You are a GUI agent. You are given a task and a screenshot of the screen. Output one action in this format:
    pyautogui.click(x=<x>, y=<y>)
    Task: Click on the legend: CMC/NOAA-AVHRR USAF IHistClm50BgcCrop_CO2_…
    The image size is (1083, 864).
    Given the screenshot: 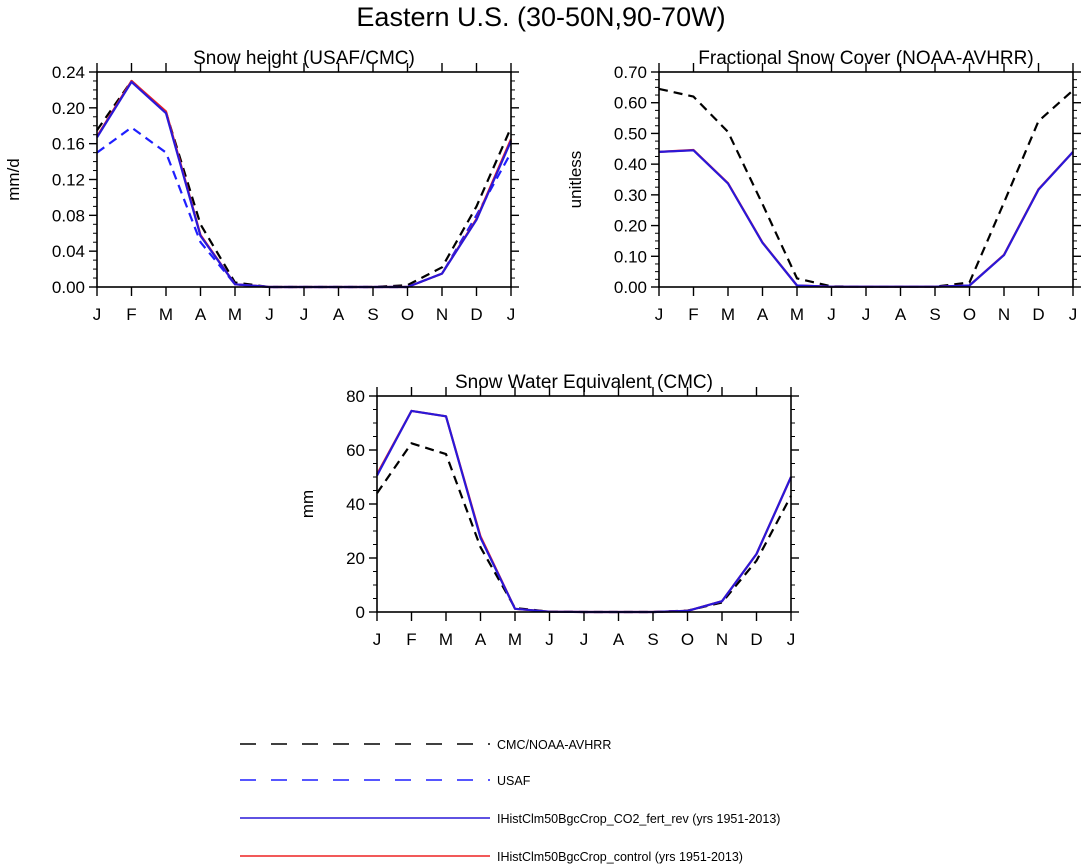 What is the action you would take?
    pyautogui.click(x=510, y=801)
    